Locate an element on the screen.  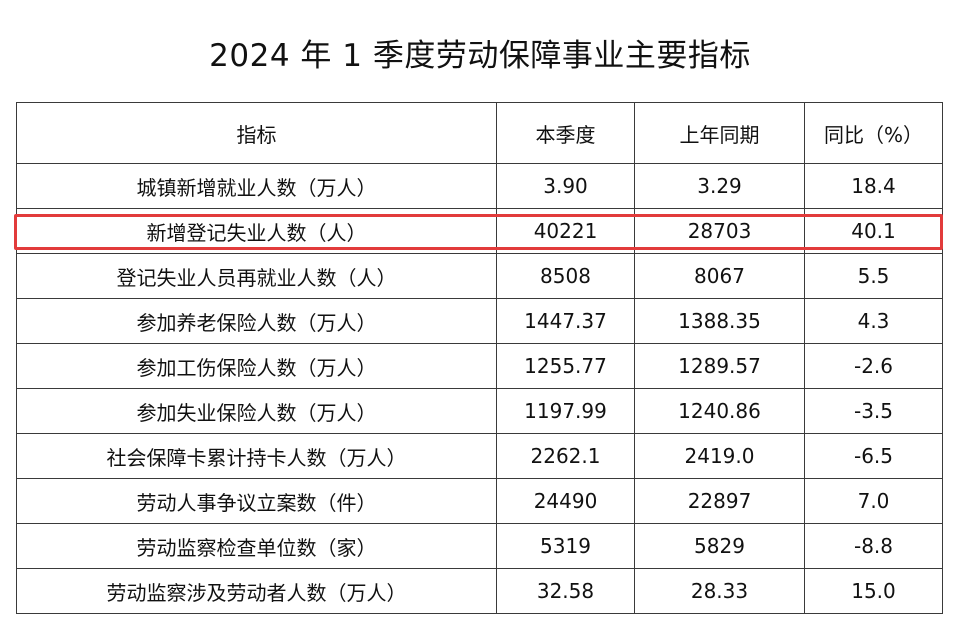
this-quarter-cell: 8508 is located at coordinates (565, 276).